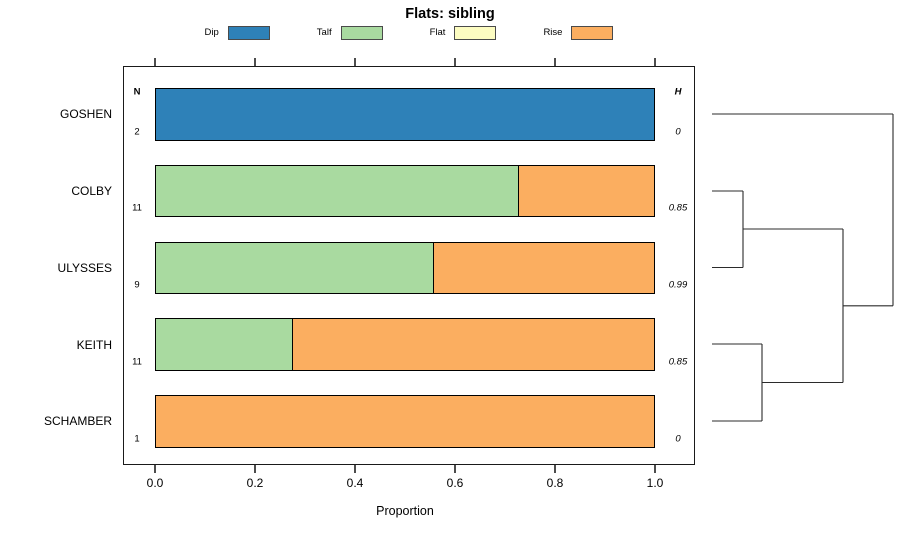 Image resolution: width=900 pixels, height=540 pixels. I want to click on legend-item-dip: Dip, so click(237, 32).